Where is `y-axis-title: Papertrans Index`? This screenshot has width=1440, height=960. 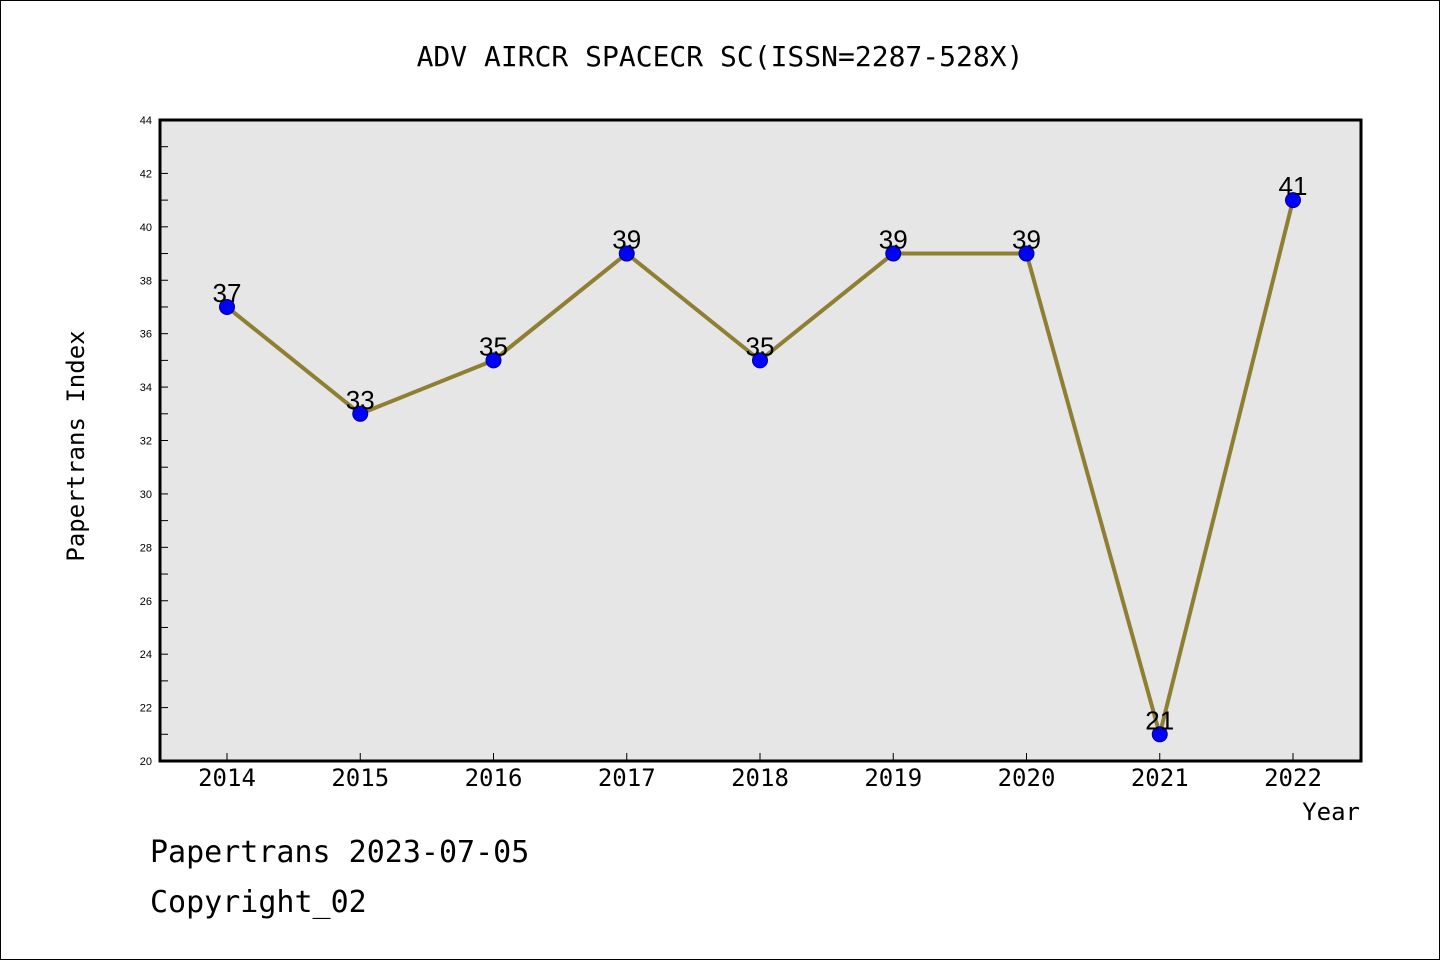 y-axis-title: Papertrans Index is located at coordinates (76, 445).